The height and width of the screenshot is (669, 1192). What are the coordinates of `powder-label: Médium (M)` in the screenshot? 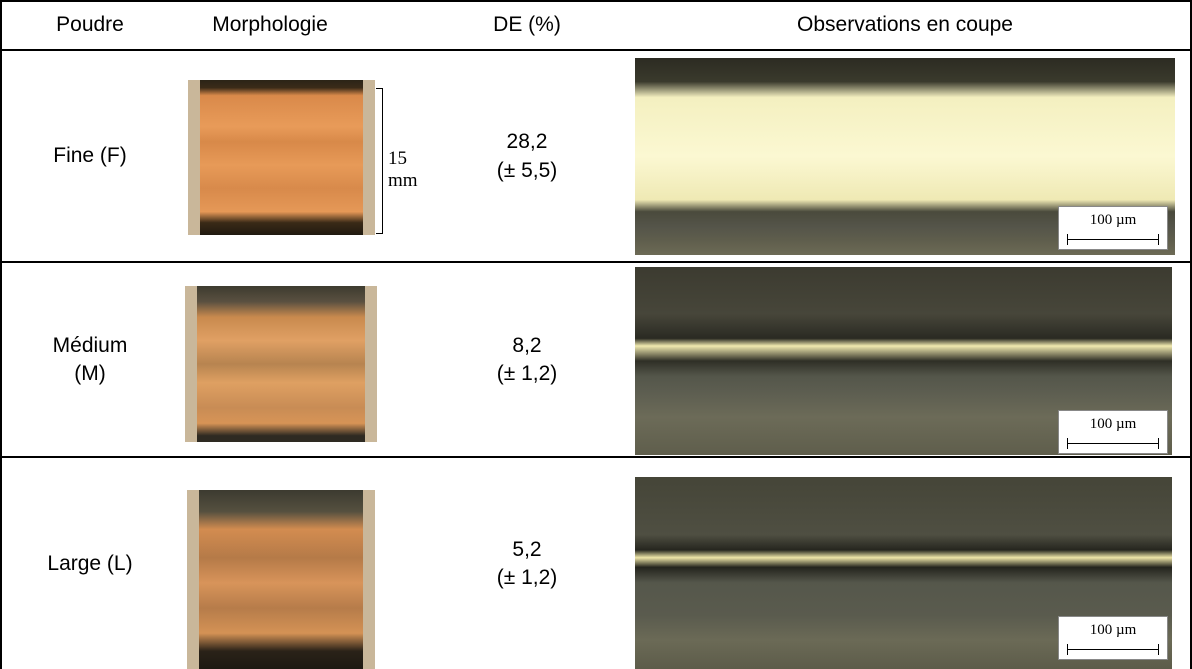 It's located at (90, 359).